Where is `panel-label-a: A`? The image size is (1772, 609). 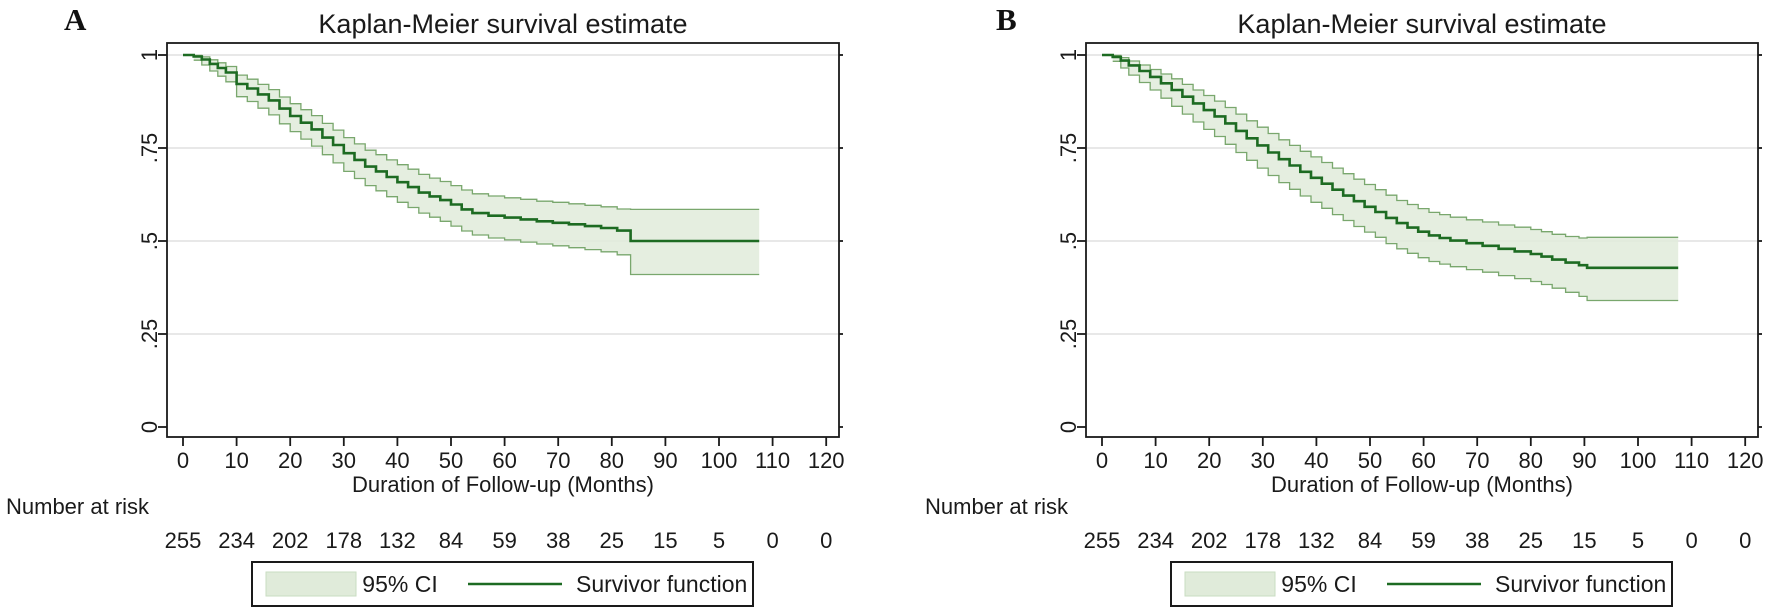
panel-label-a: A is located at coordinates (75, 19).